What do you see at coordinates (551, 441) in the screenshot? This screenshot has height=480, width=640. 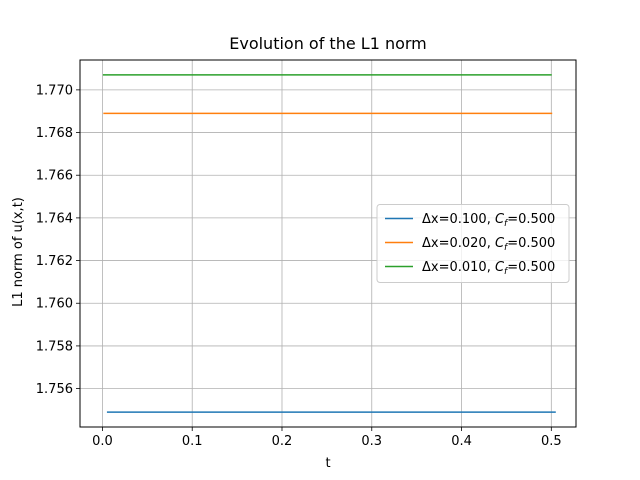 I see `x-tick-label: 0.5` at bounding box center [551, 441].